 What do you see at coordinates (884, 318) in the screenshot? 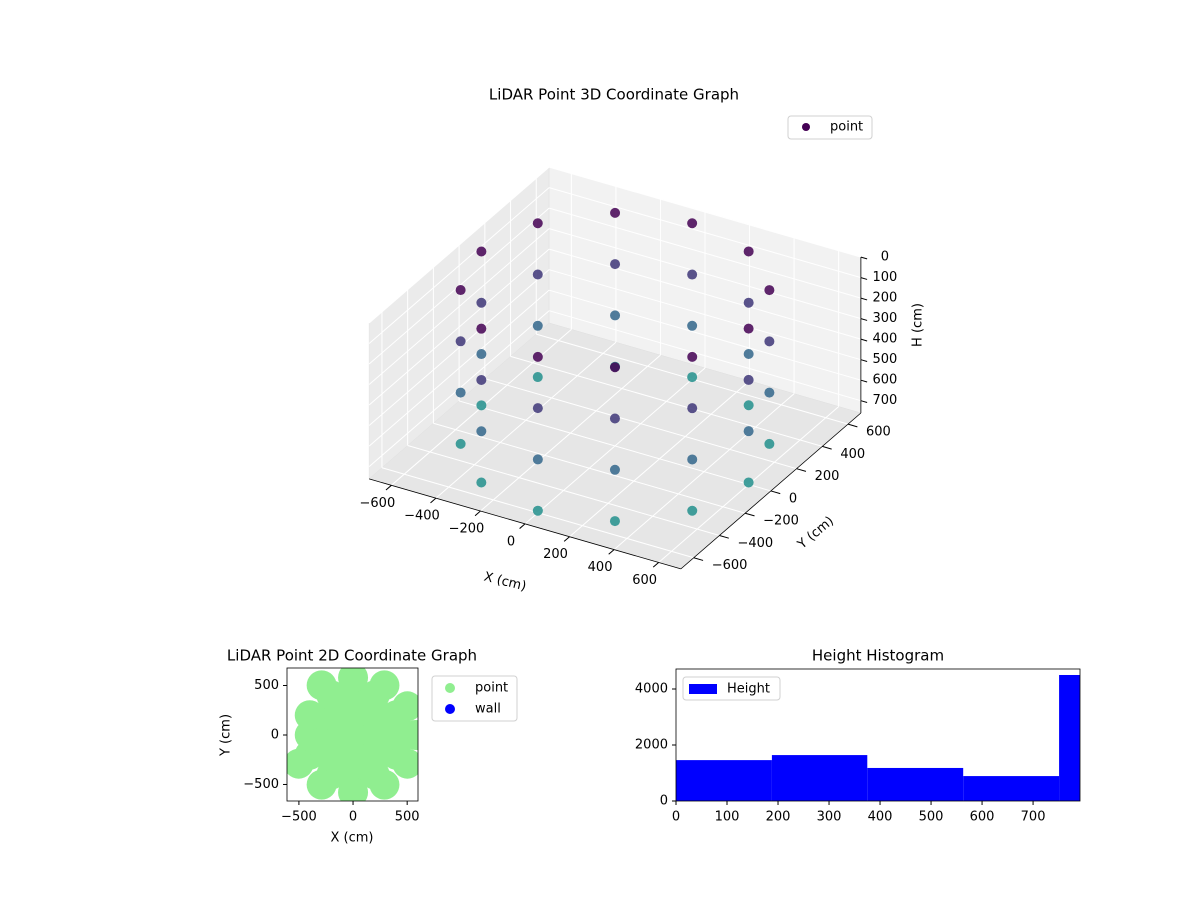
I see `z-tick-label: 300` at bounding box center [884, 318].